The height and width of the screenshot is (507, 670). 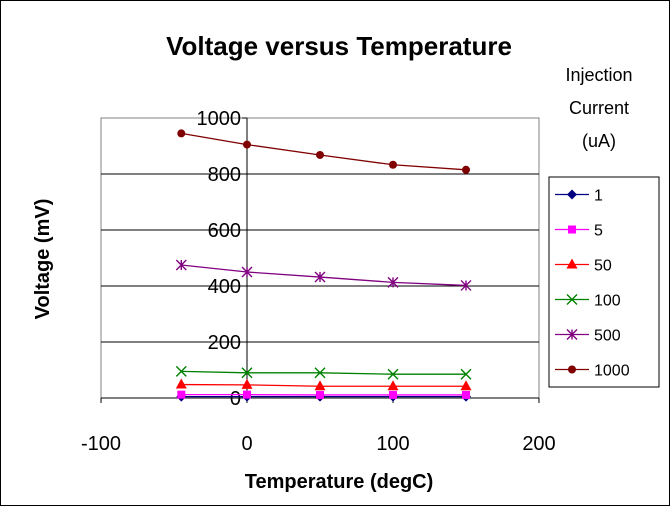 What do you see at coordinates (538, 444) in the screenshot?
I see `x-tick-label: 200` at bounding box center [538, 444].